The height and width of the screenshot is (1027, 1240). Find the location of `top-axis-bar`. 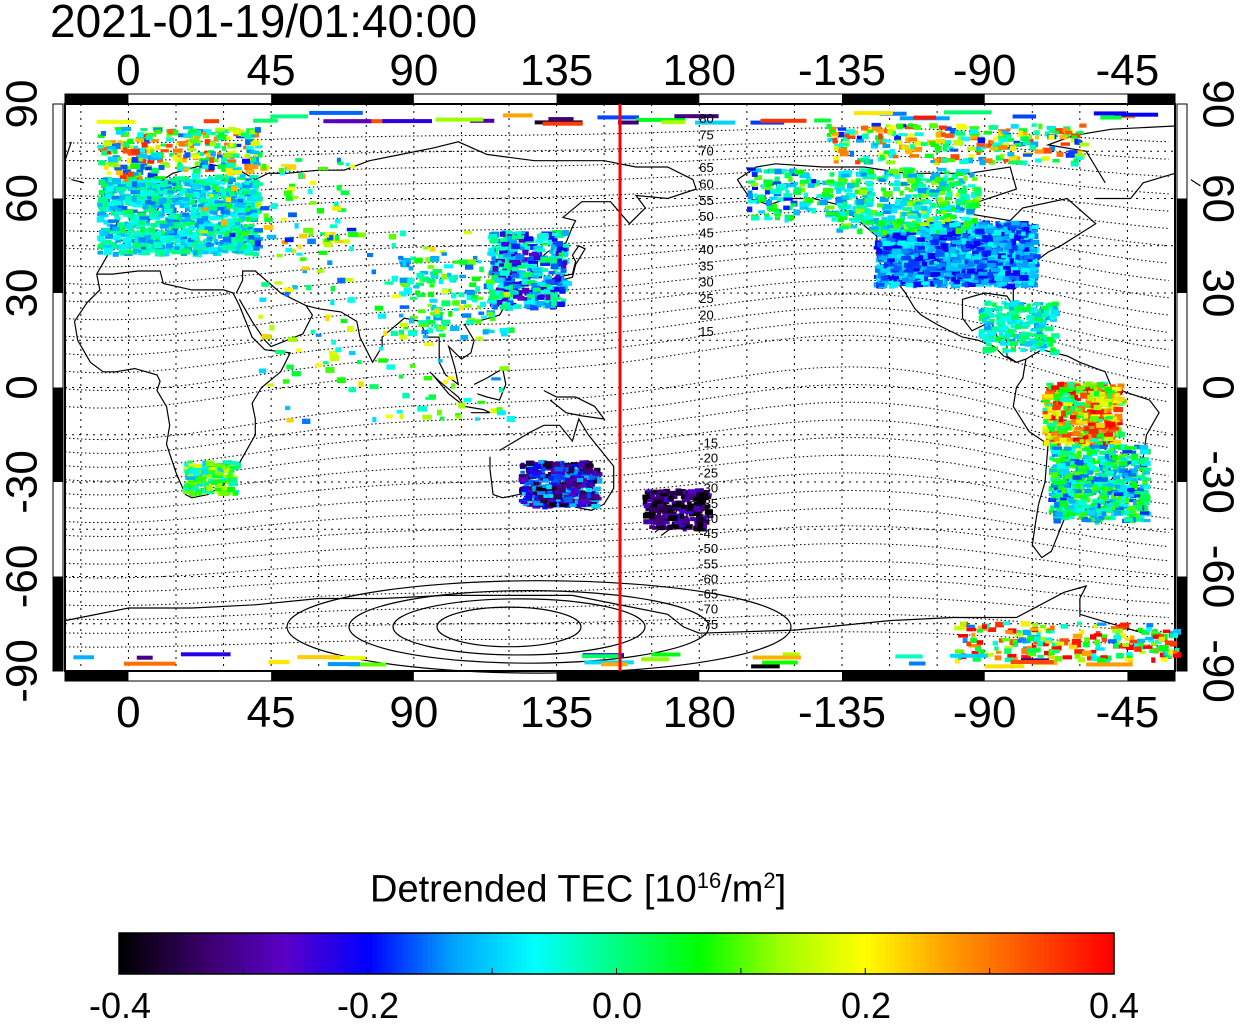

top-axis-bar is located at coordinates (1151, 99).